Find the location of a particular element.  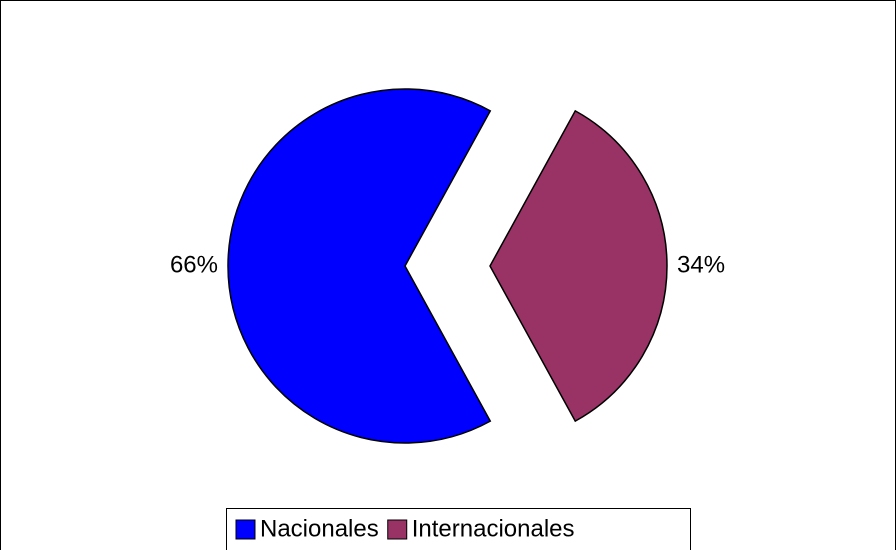

legend-label: Nacionales is located at coordinates (319, 528).